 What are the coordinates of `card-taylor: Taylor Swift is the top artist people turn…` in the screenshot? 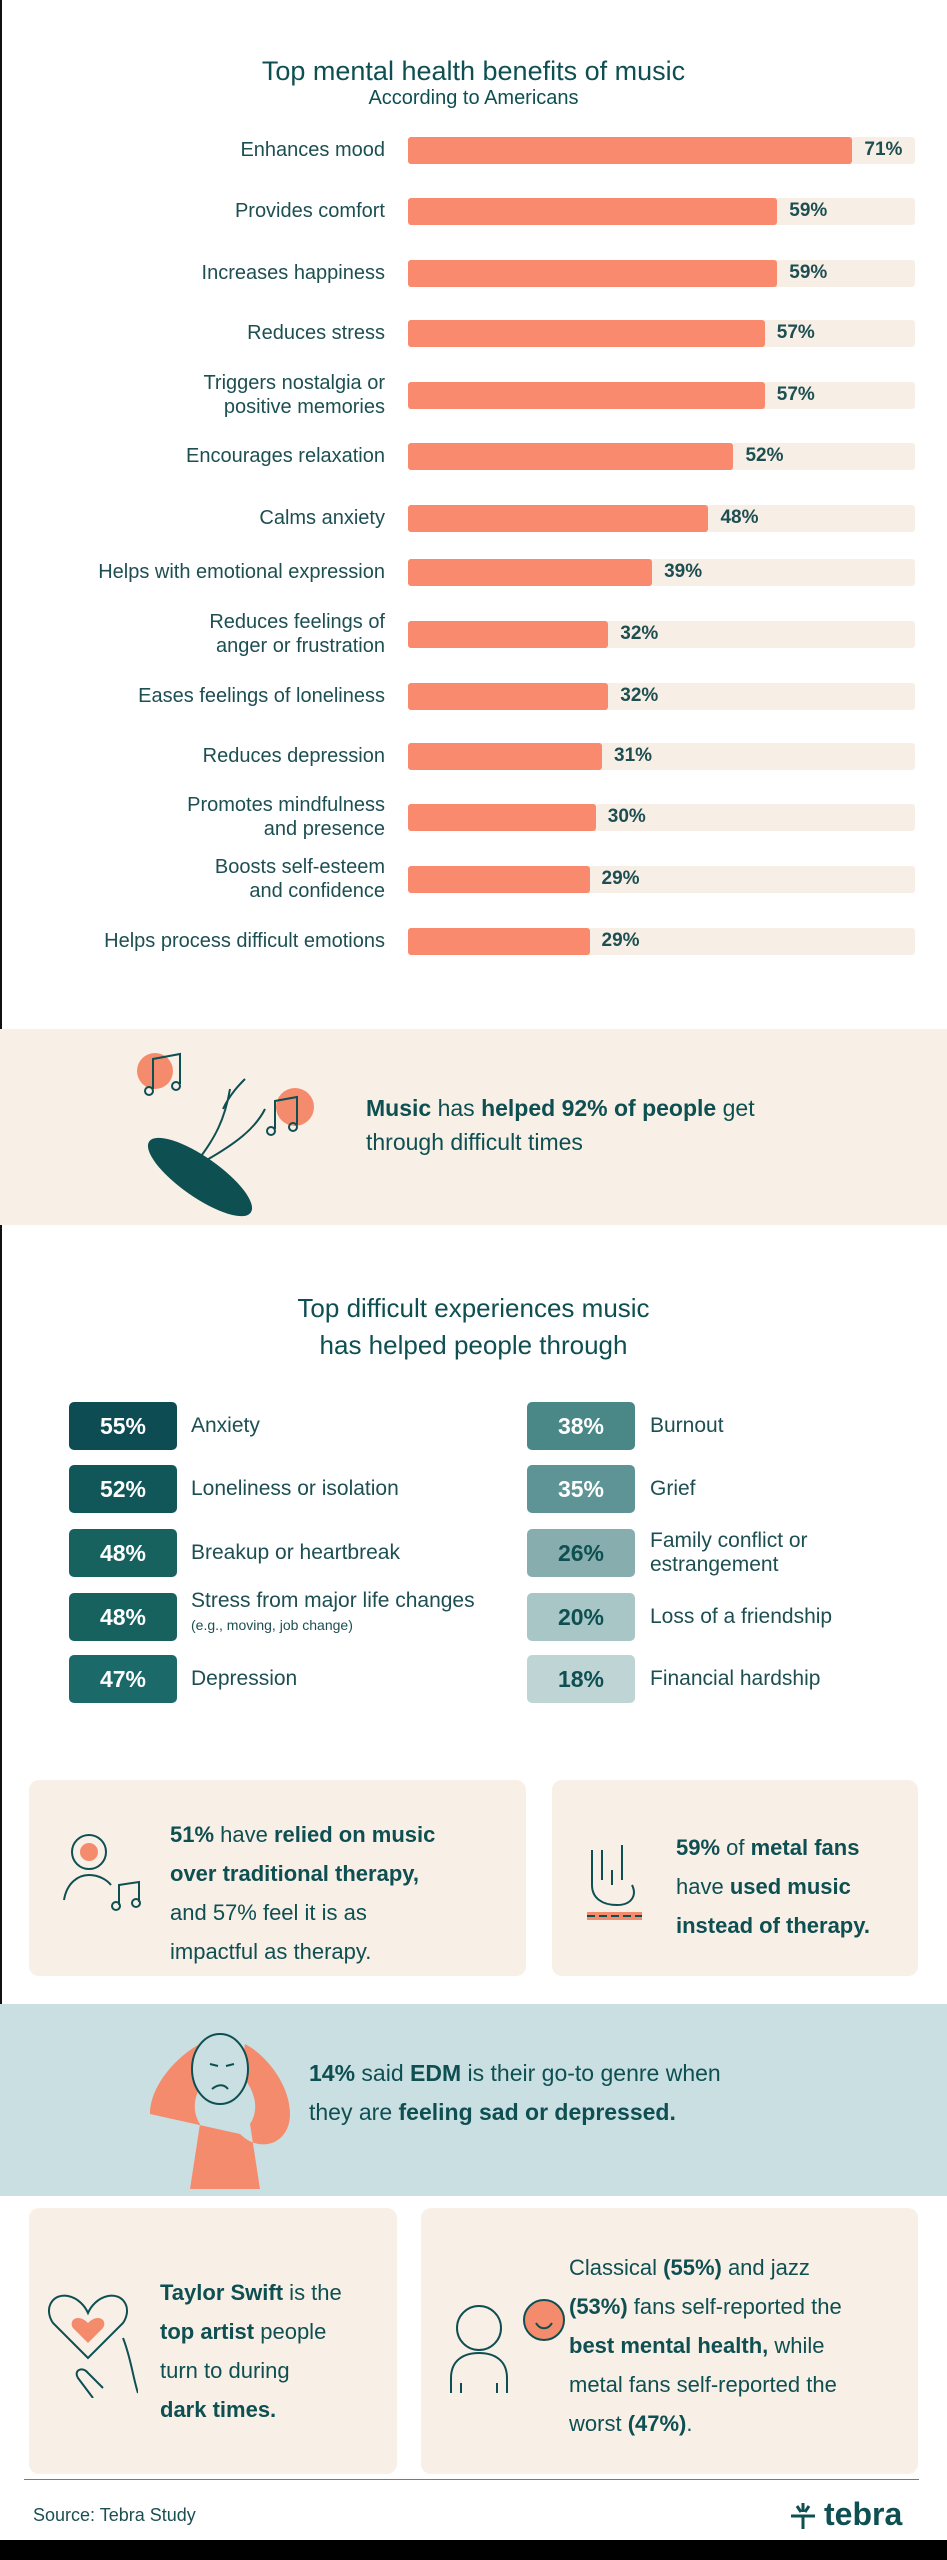 It's located at (213, 2341).